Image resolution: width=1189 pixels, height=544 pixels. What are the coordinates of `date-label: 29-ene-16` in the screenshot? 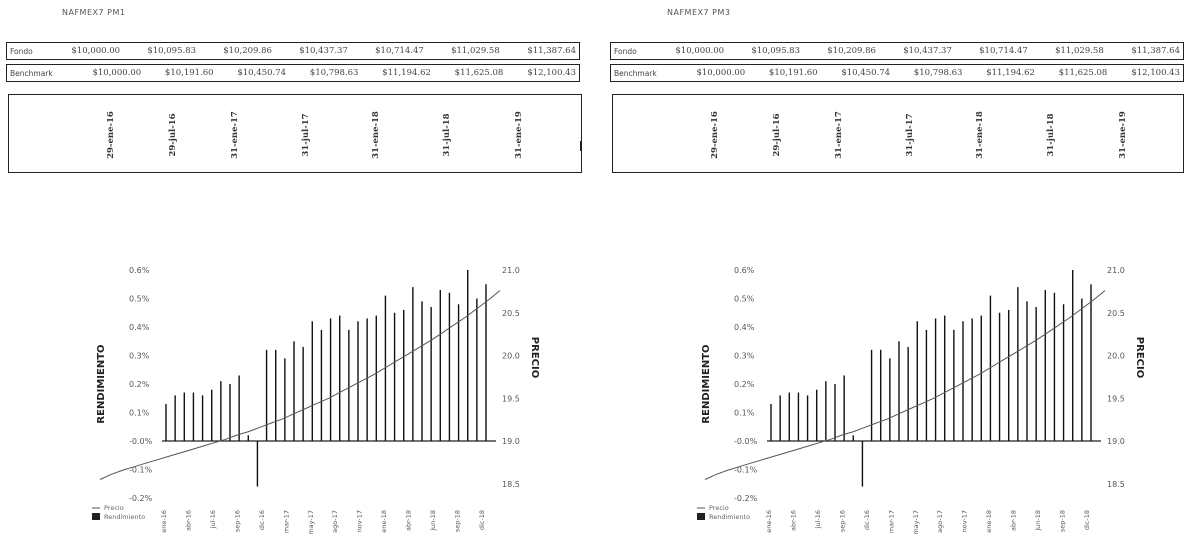 It's located at (715, 135).